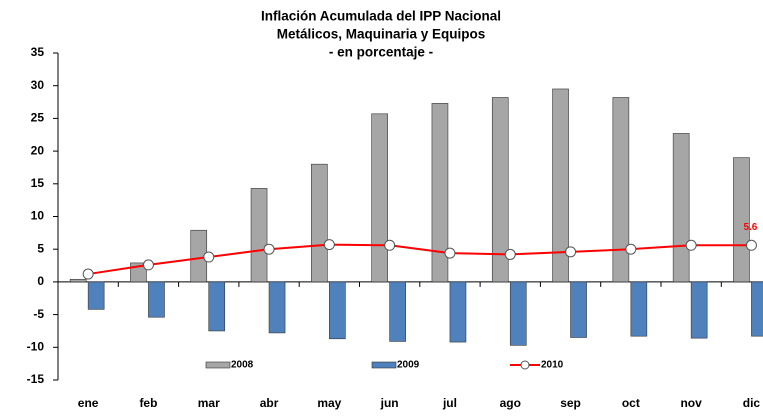 The height and width of the screenshot is (416, 763). What do you see at coordinates (148, 403) in the screenshot?
I see `x-tick-label: feb` at bounding box center [148, 403].